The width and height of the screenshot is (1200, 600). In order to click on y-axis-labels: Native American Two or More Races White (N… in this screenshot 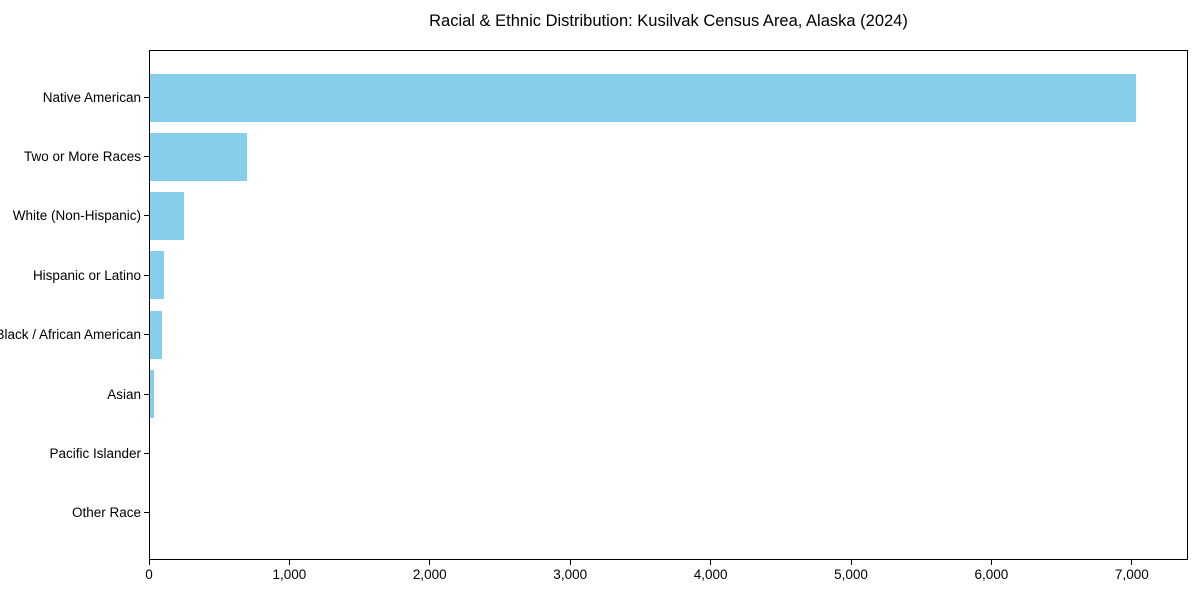, I will do `click(74, 305)`.